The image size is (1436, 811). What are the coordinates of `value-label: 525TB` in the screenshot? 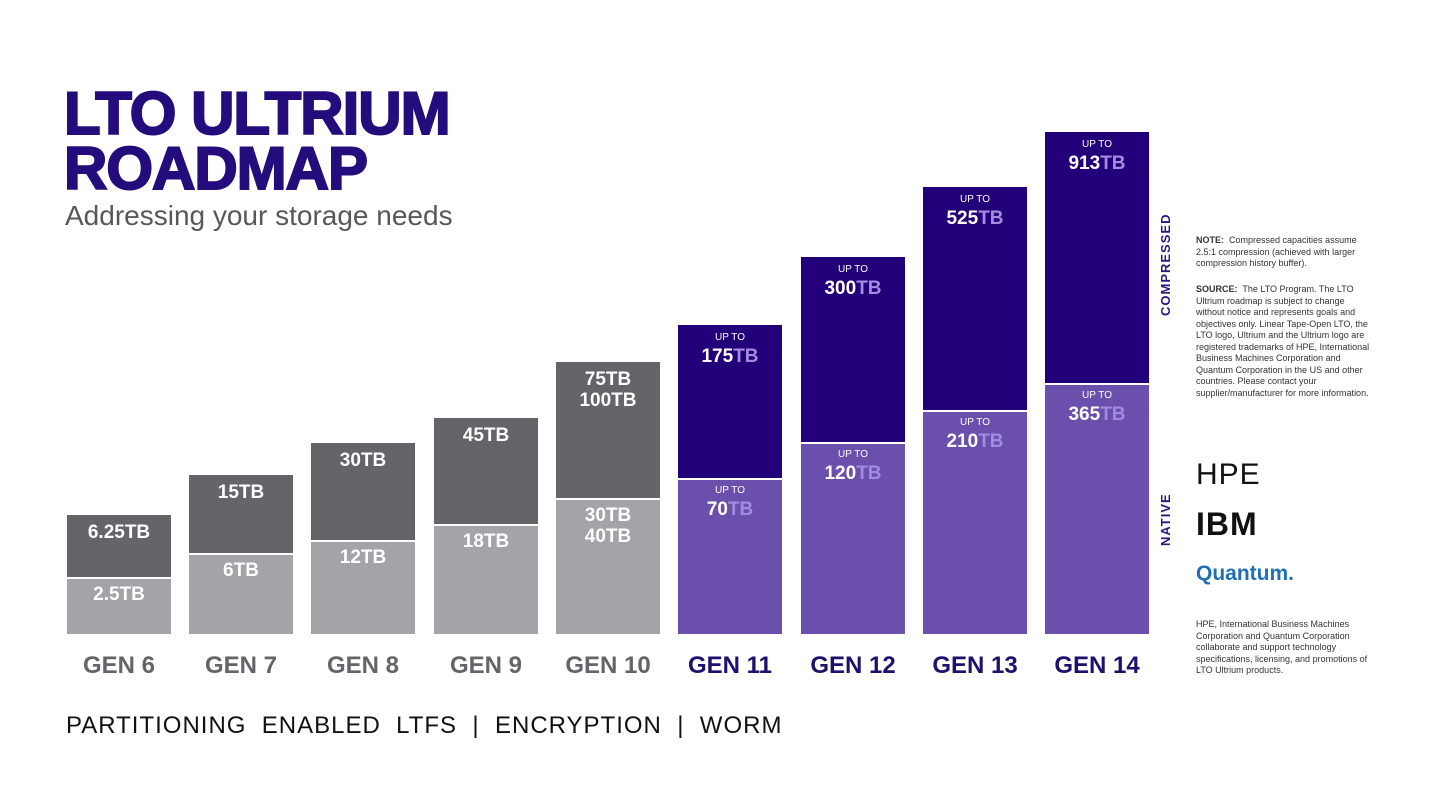 It's located at (975, 218).